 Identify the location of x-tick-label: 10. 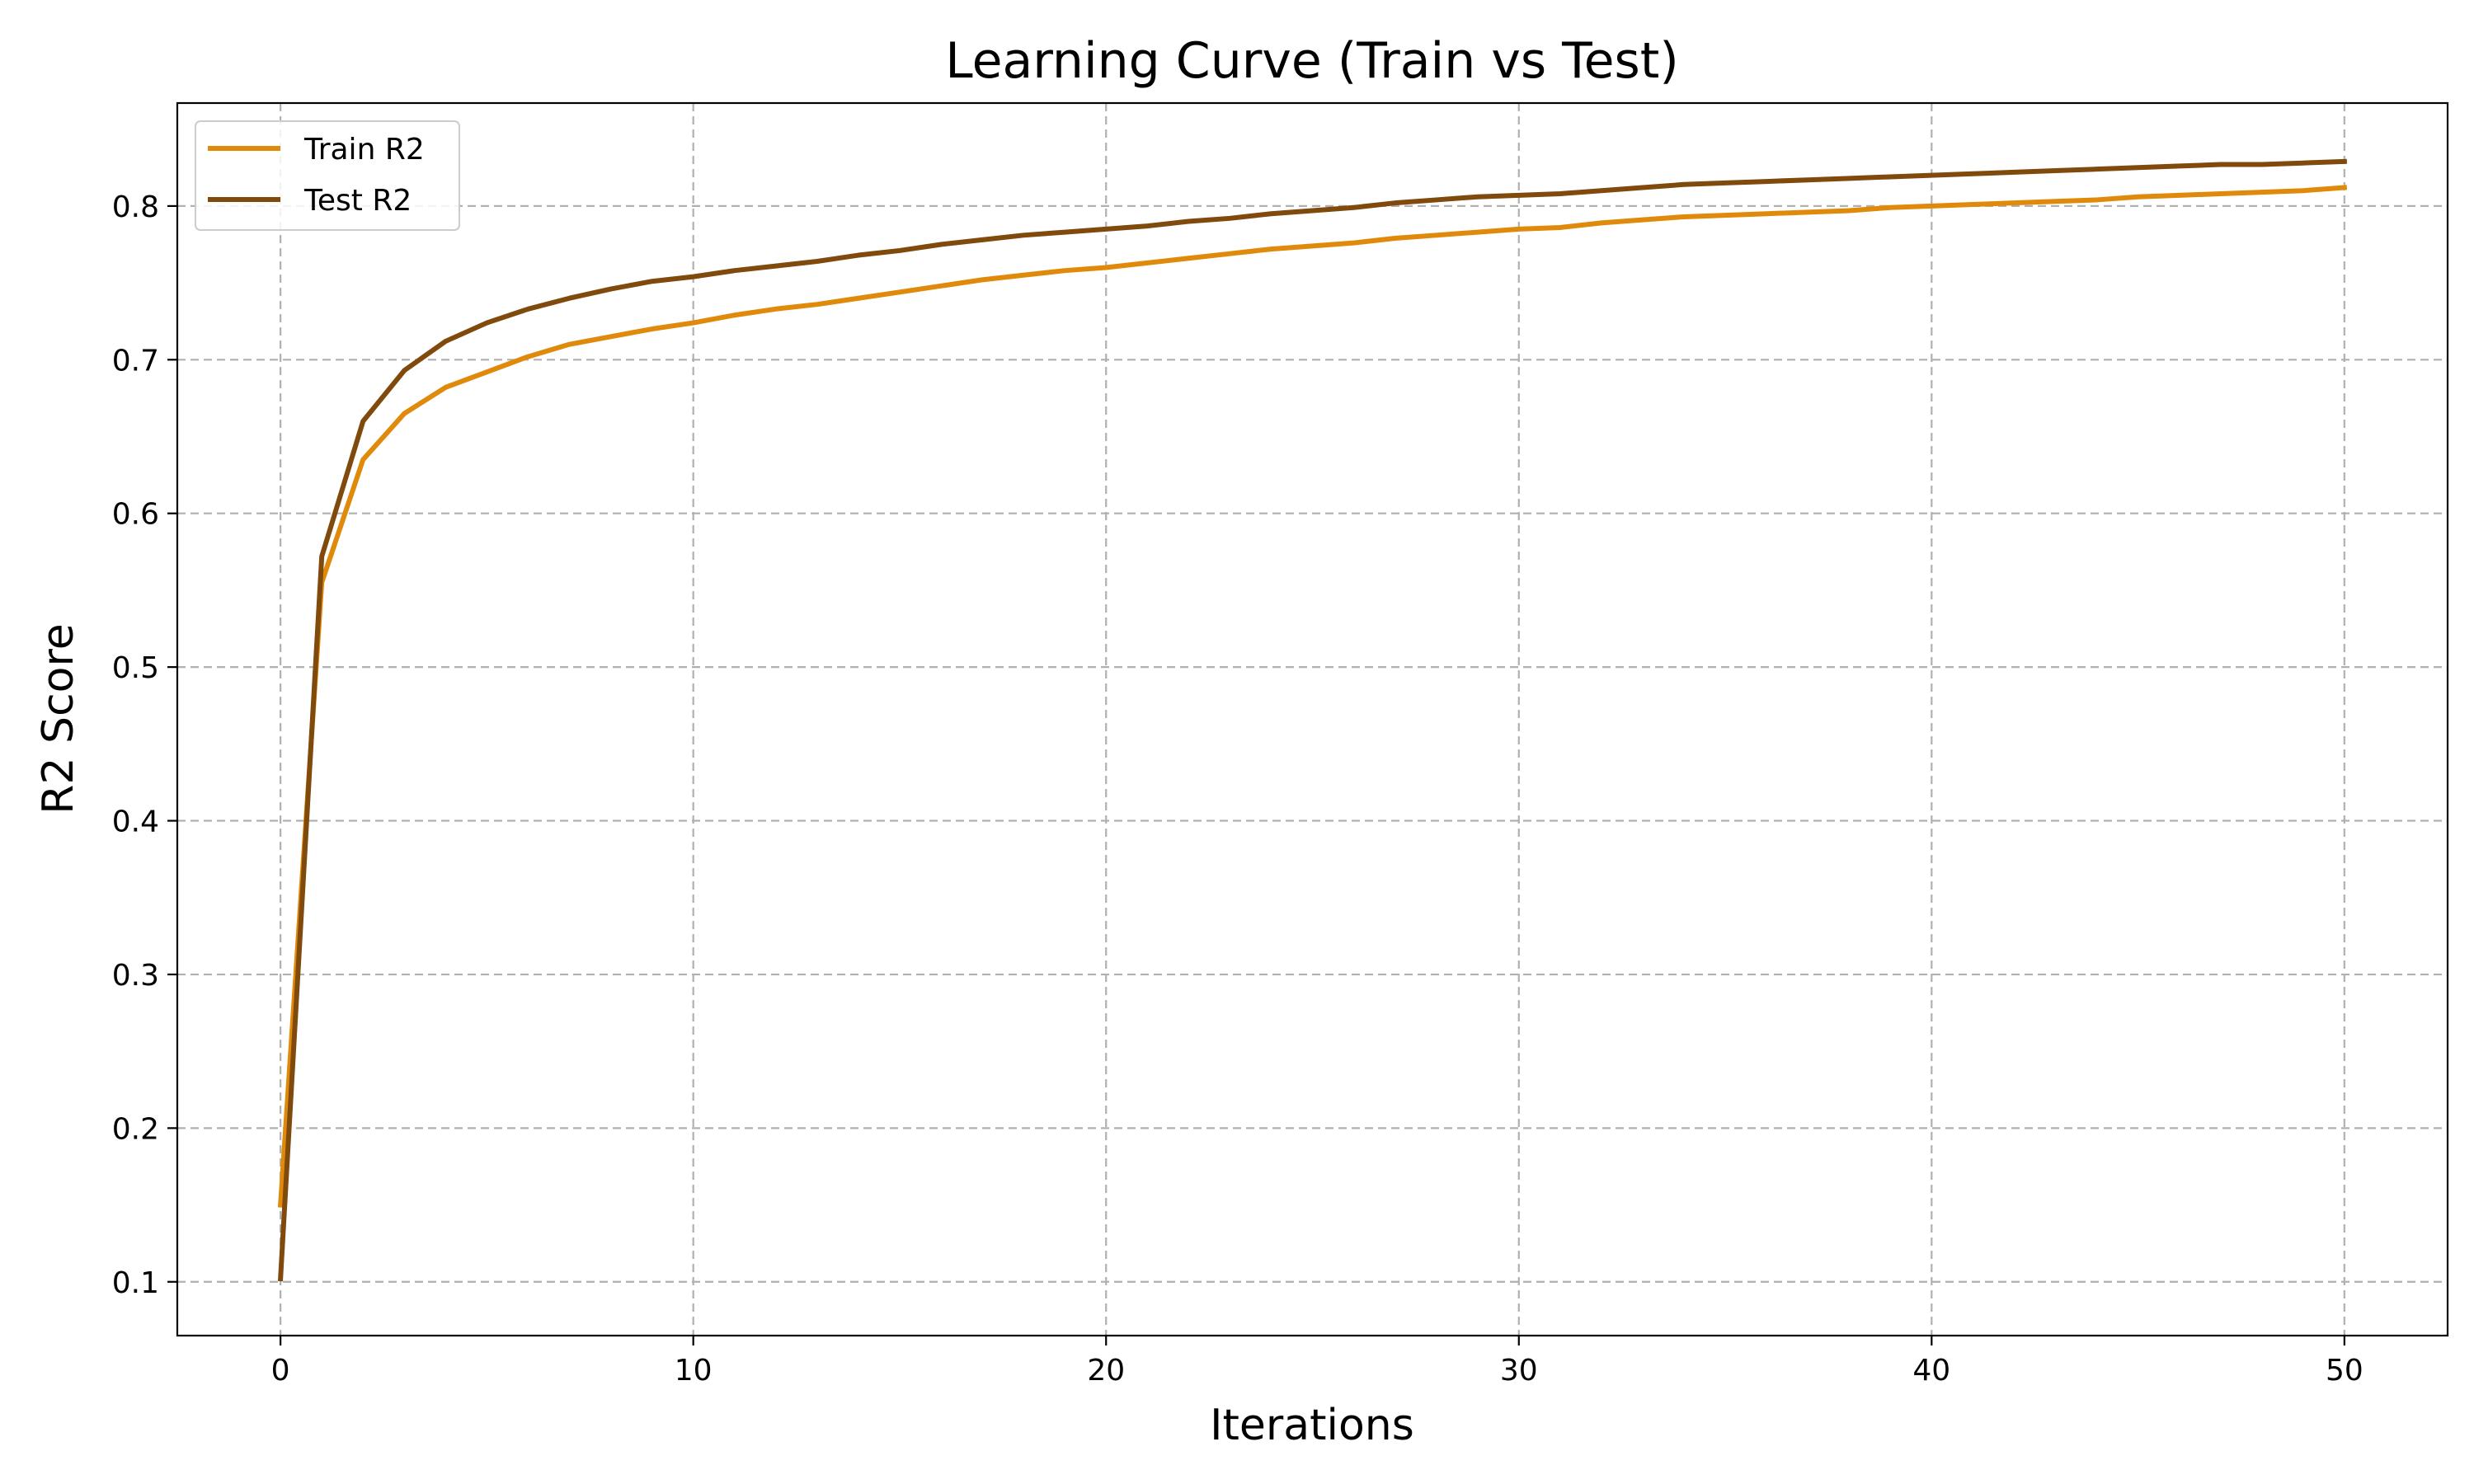
(694, 1371).